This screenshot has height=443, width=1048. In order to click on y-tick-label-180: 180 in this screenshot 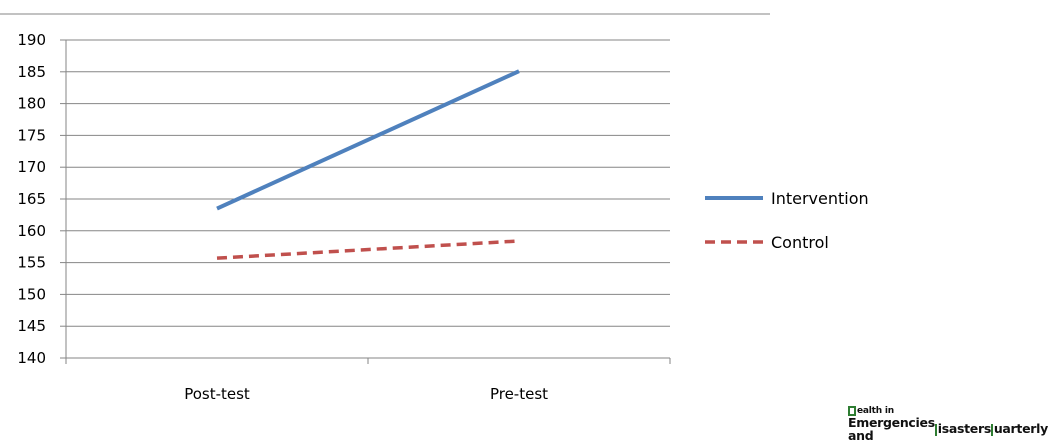, I will do `click(31, 104)`.